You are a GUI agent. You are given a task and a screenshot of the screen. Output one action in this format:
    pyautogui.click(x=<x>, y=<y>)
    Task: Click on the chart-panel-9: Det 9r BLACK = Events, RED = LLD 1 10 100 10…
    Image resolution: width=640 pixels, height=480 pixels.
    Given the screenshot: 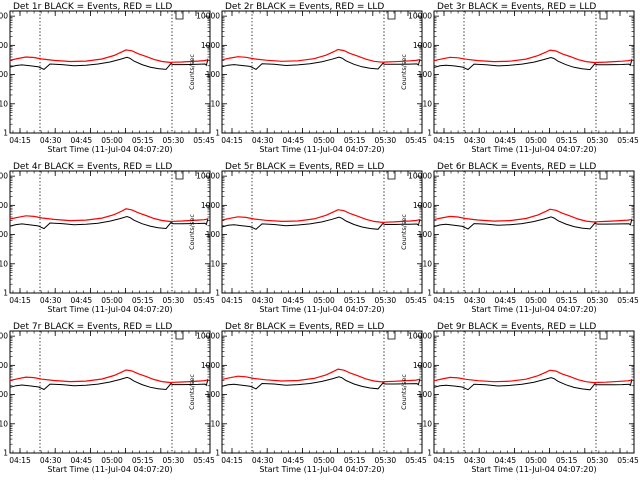 What is the action you would take?
    pyautogui.click(x=519, y=398)
    